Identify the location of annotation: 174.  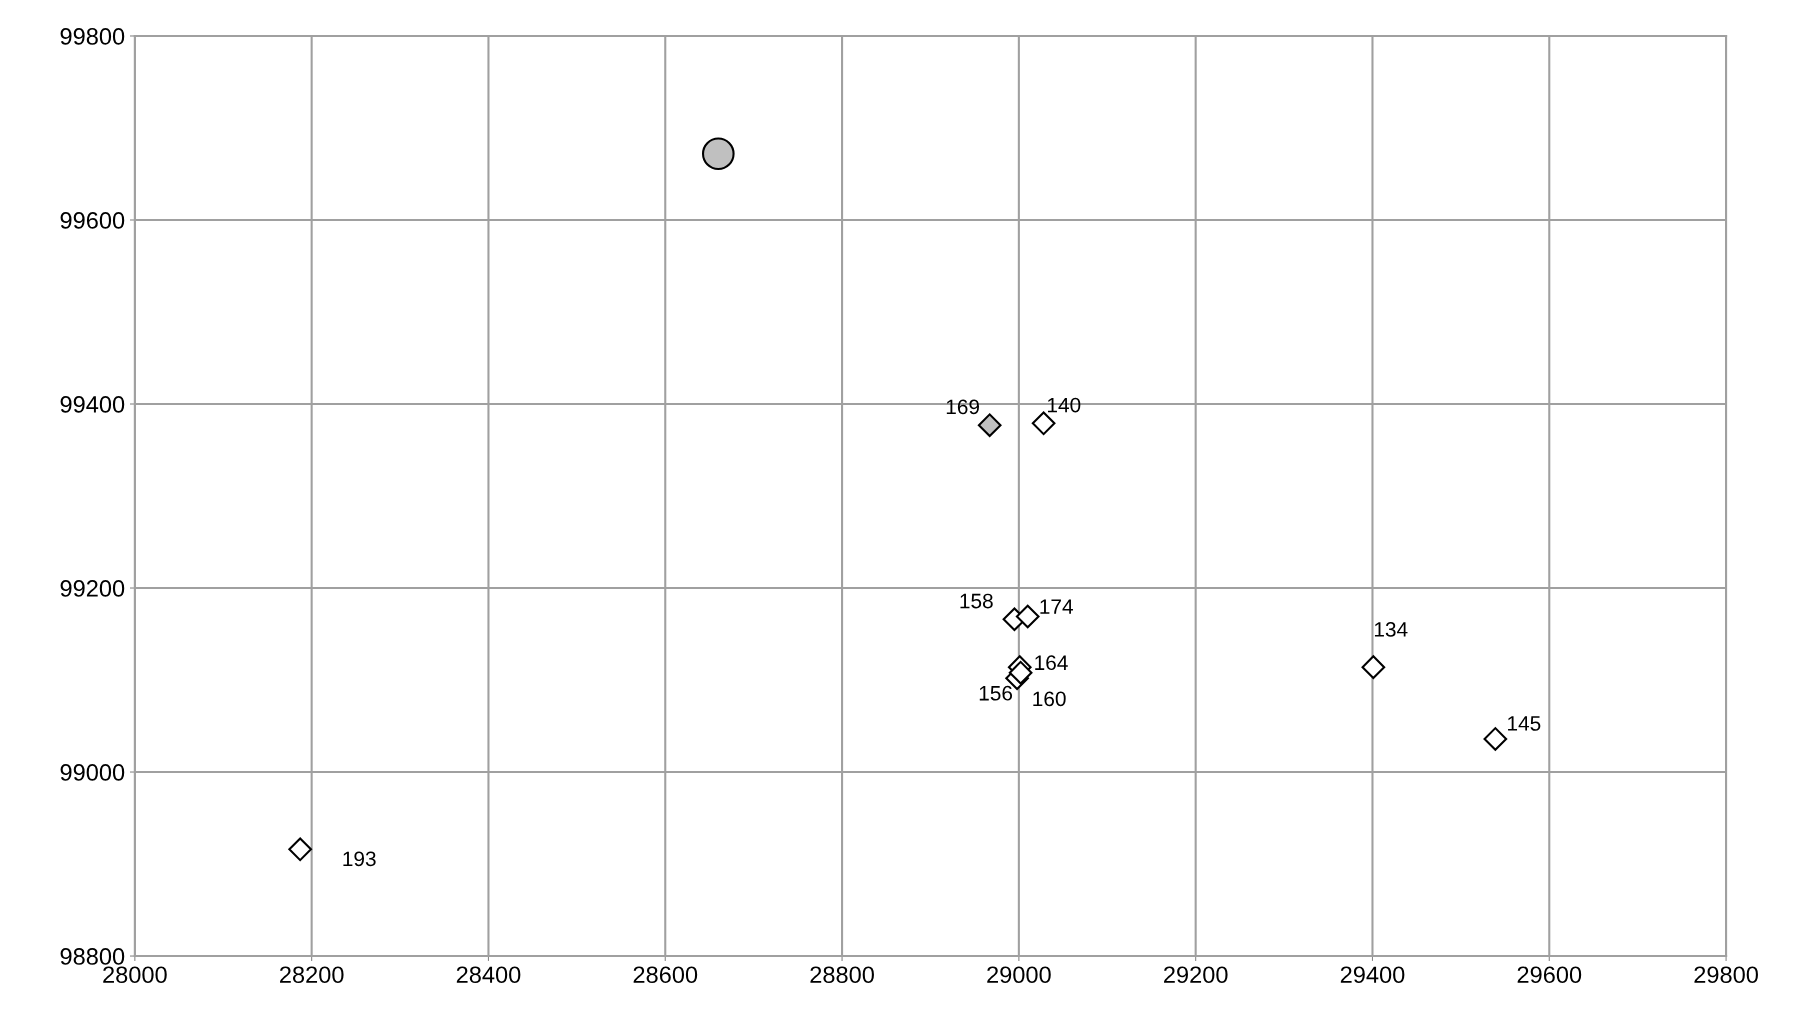
(1056, 606).